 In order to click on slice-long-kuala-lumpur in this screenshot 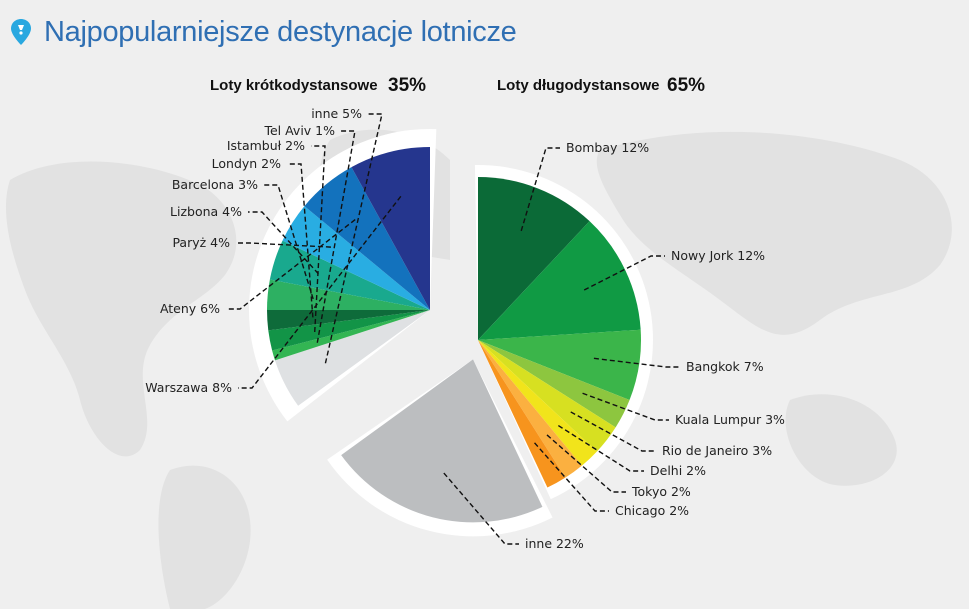, I will do `click(554, 384)`.